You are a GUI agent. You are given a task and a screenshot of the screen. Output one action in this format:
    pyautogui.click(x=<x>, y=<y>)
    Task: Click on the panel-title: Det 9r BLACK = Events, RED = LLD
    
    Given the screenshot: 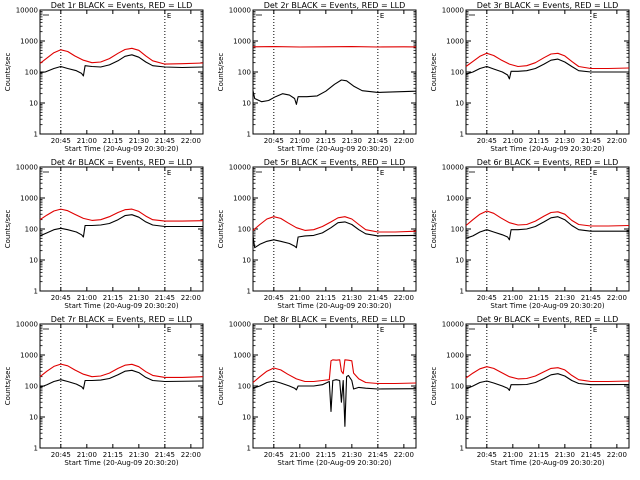 What is the action you would take?
    pyautogui.click(x=548, y=319)
    